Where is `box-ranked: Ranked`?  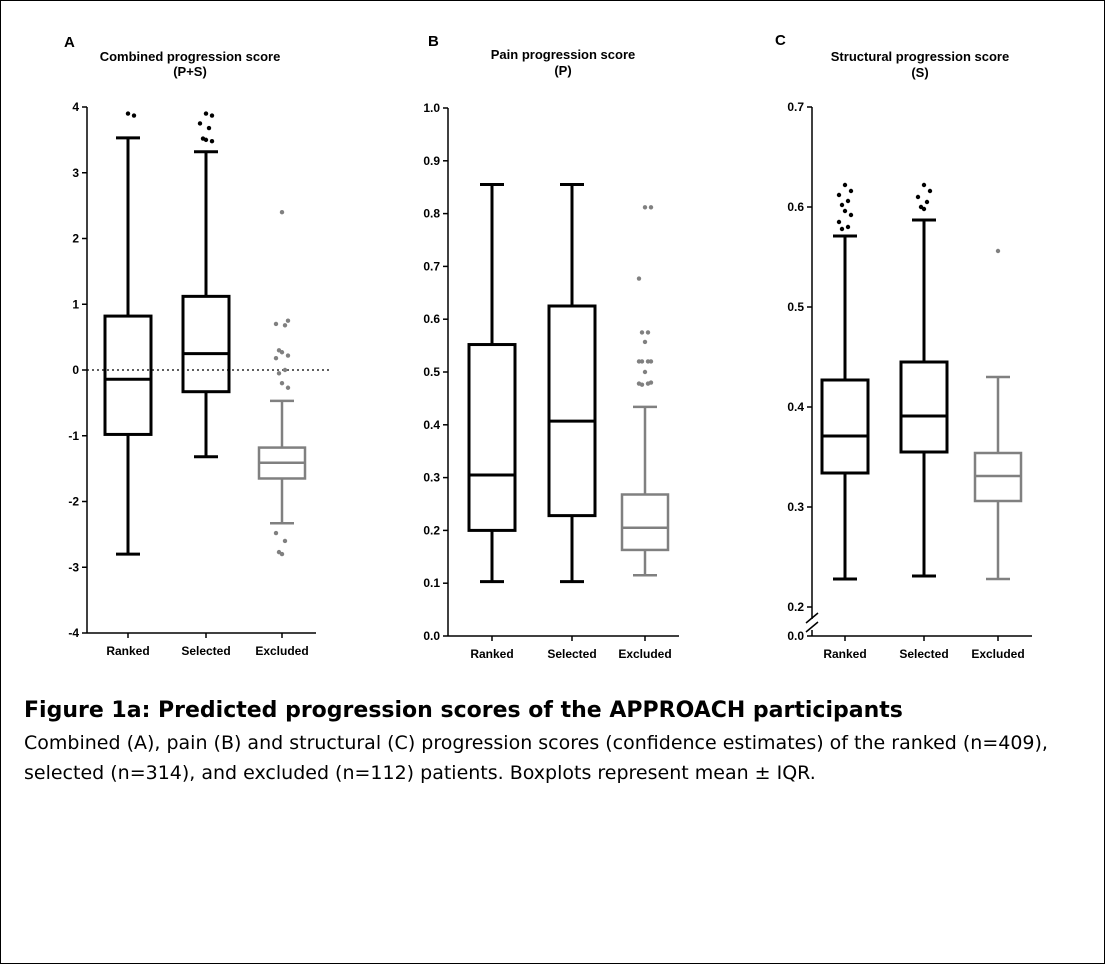
box-ranked: Ranked is located at coordinates (492, 422).